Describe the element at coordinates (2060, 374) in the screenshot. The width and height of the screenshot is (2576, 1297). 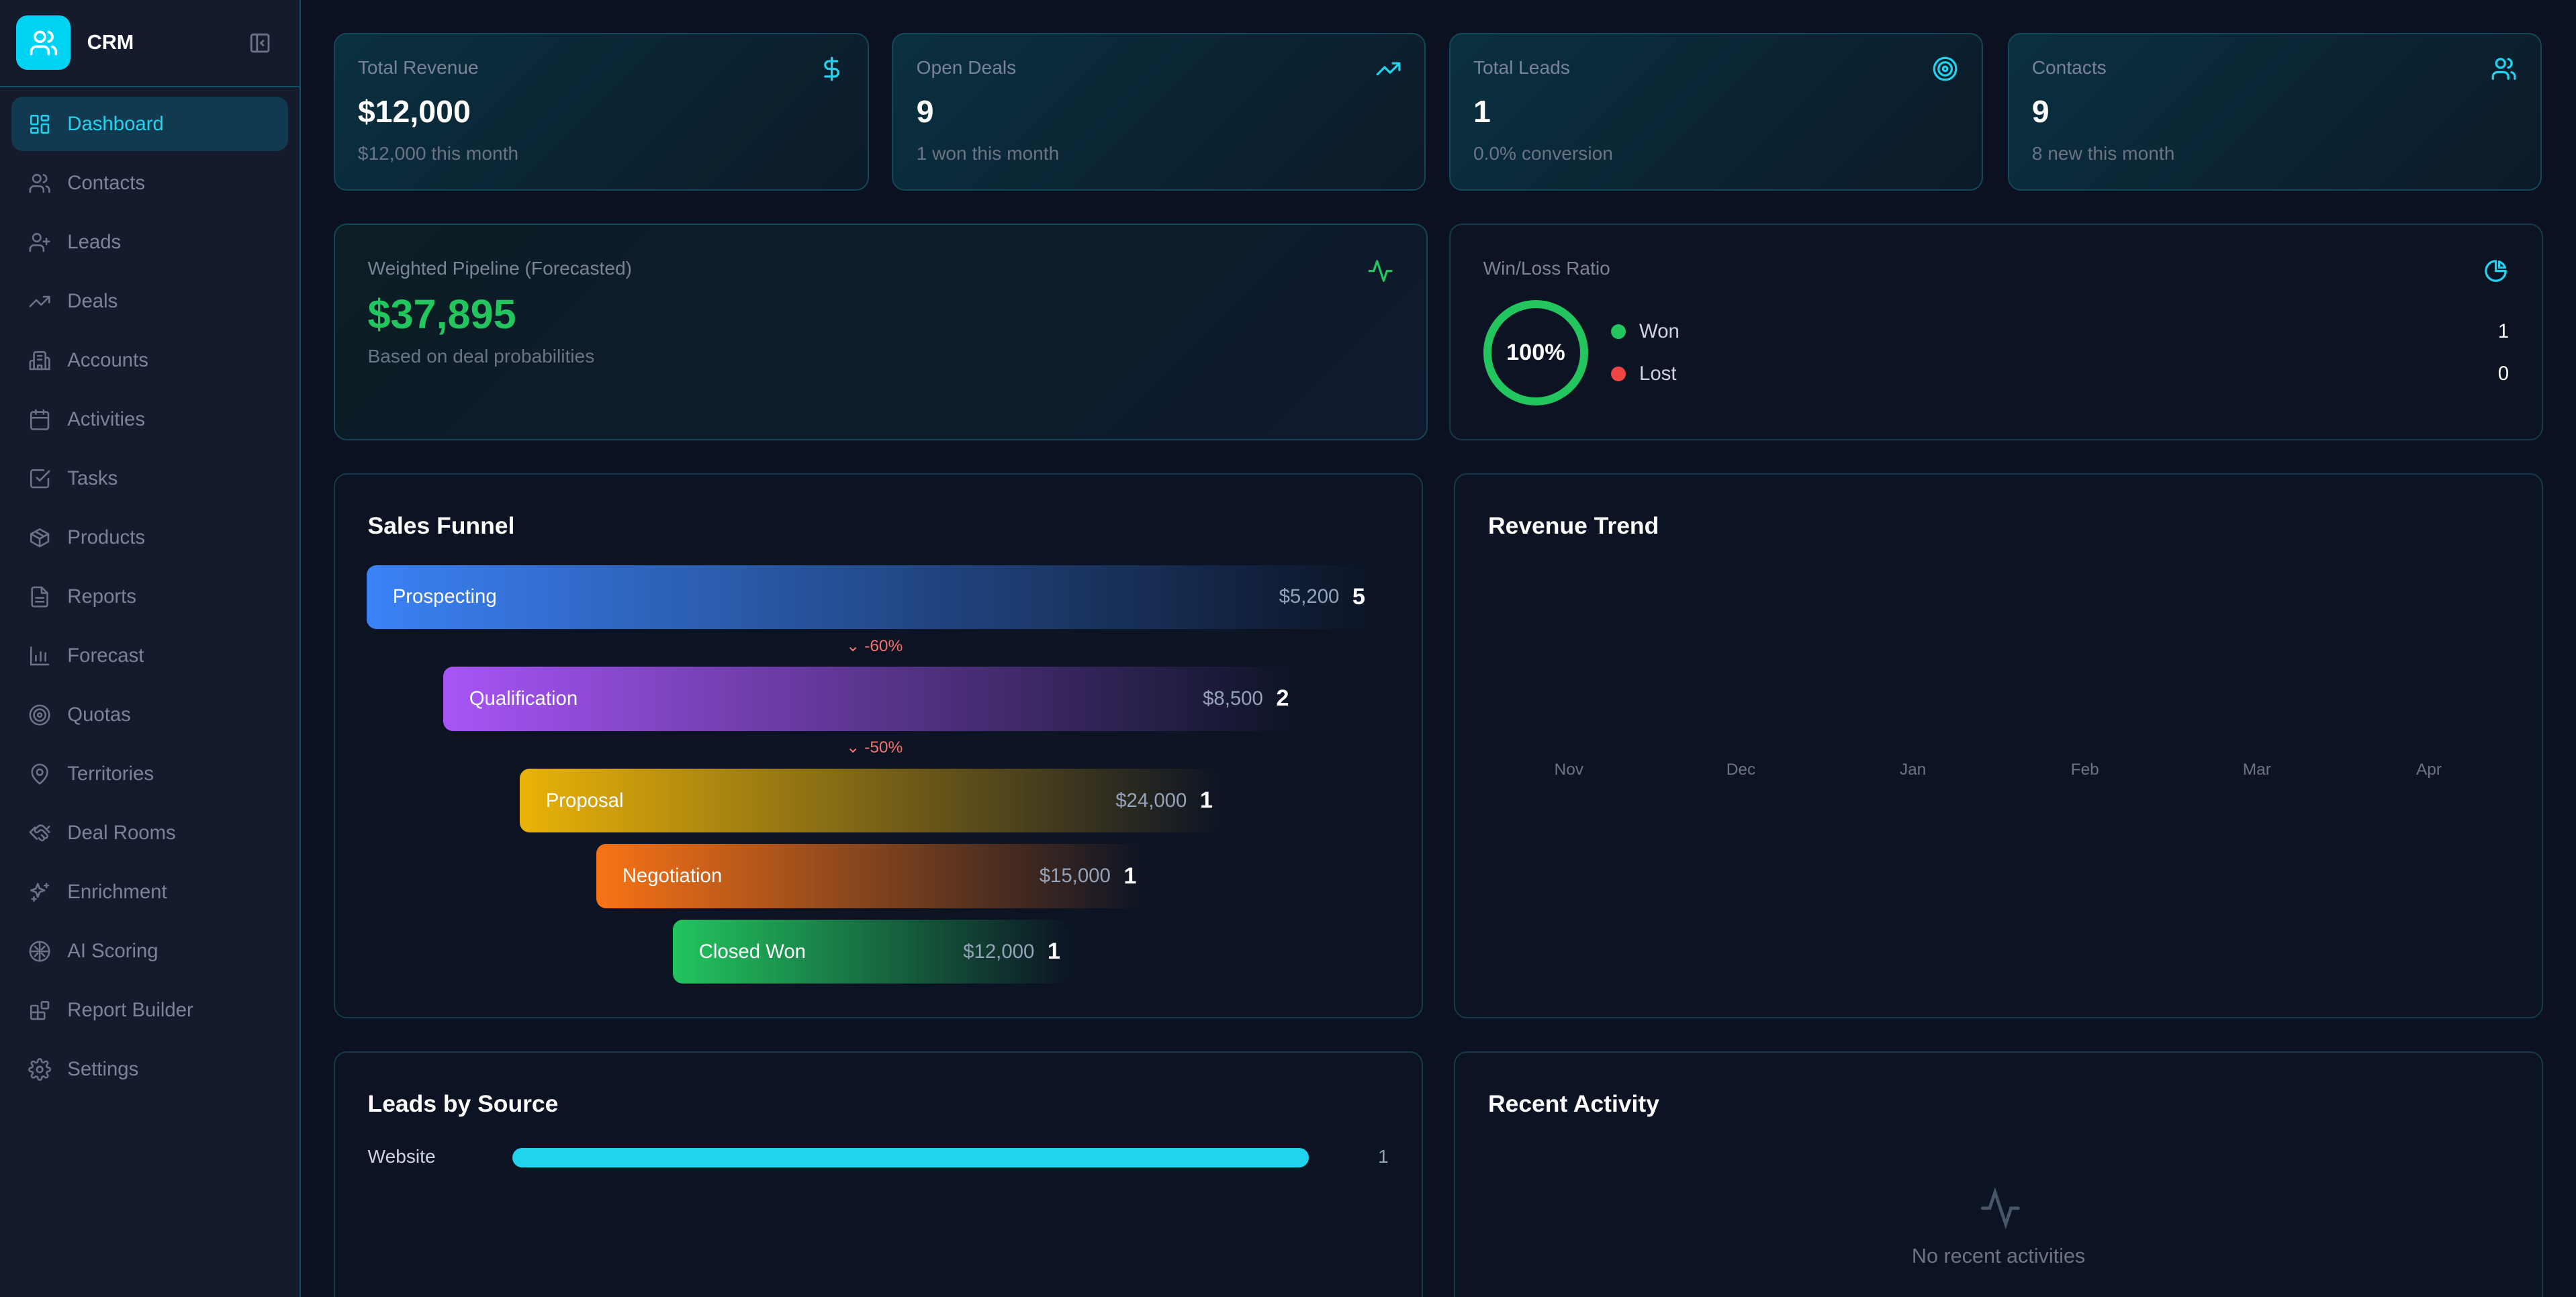
I see `lost-row: Lost 0` at that location.